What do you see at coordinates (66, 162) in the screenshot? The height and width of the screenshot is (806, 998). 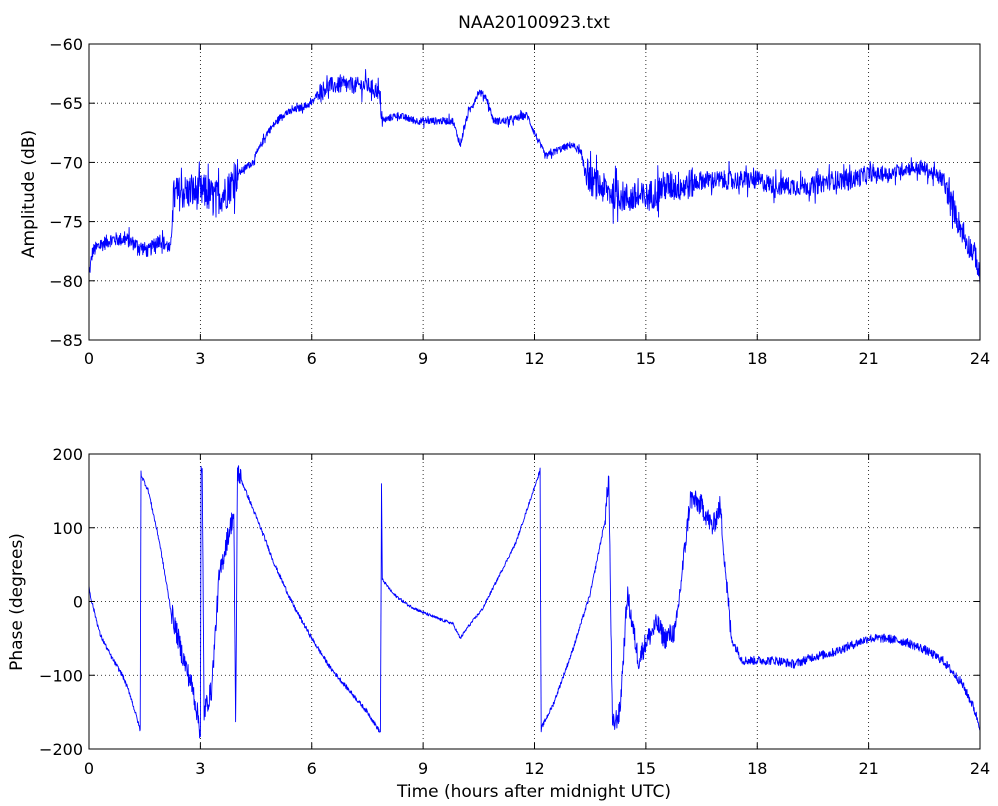 I see `y-tick-label: −70` at bounding box center [66, 162].